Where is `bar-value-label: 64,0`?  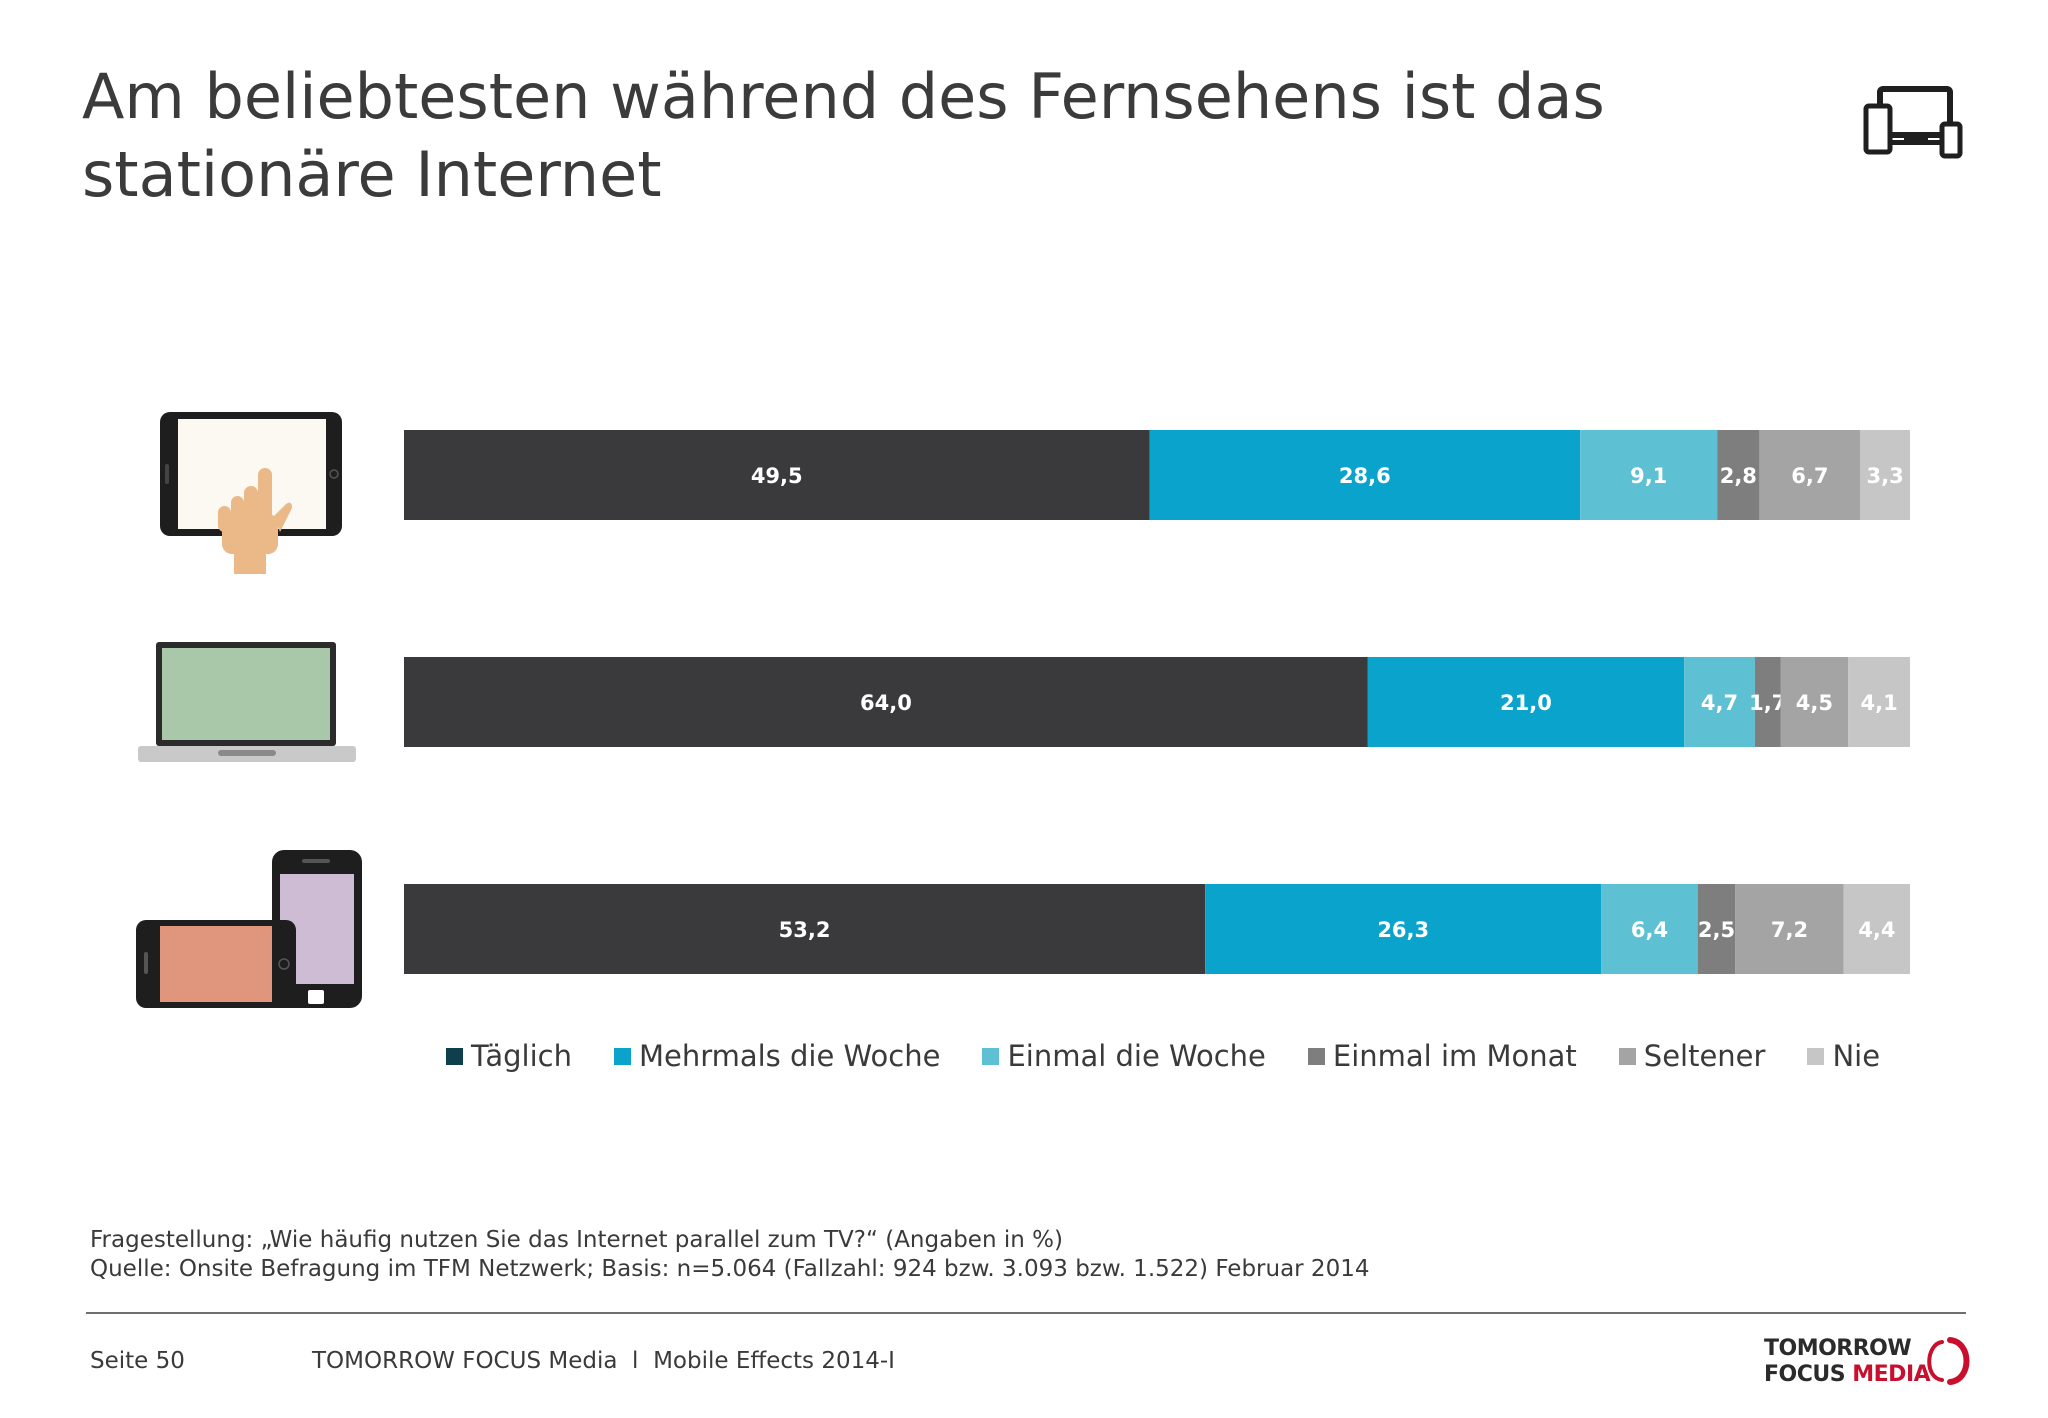 bar-value-label: 64,0 is located at coordinates (886, 703).